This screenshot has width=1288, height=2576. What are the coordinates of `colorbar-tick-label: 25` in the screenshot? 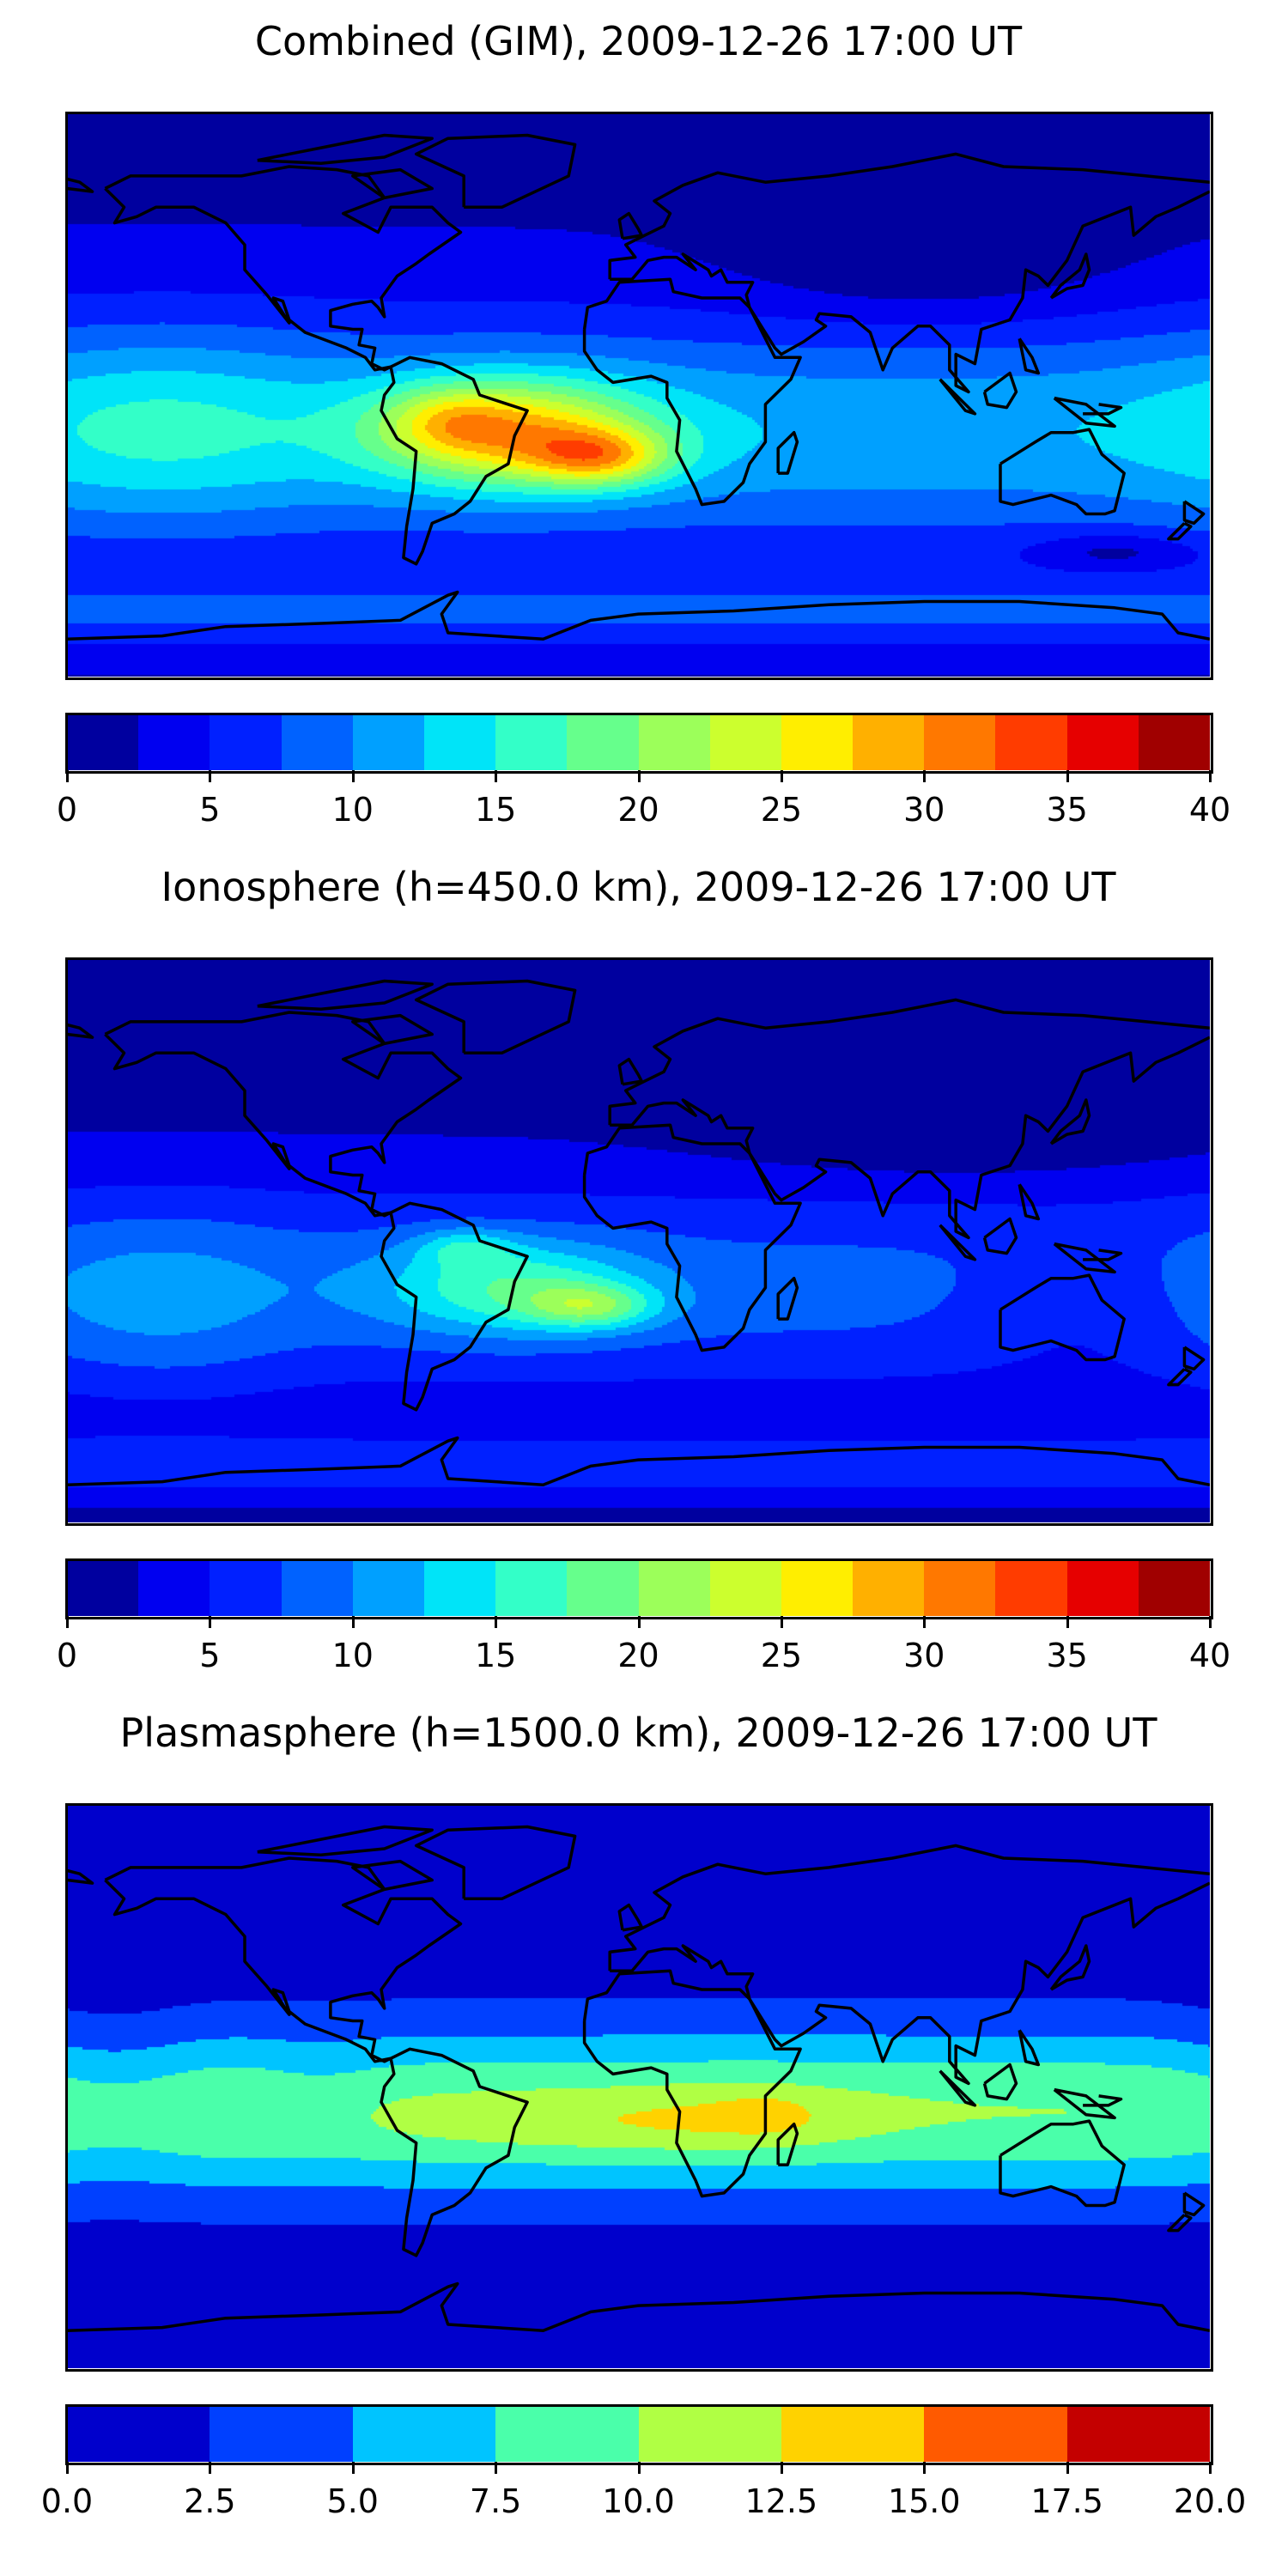 It's located at (781, 1656).